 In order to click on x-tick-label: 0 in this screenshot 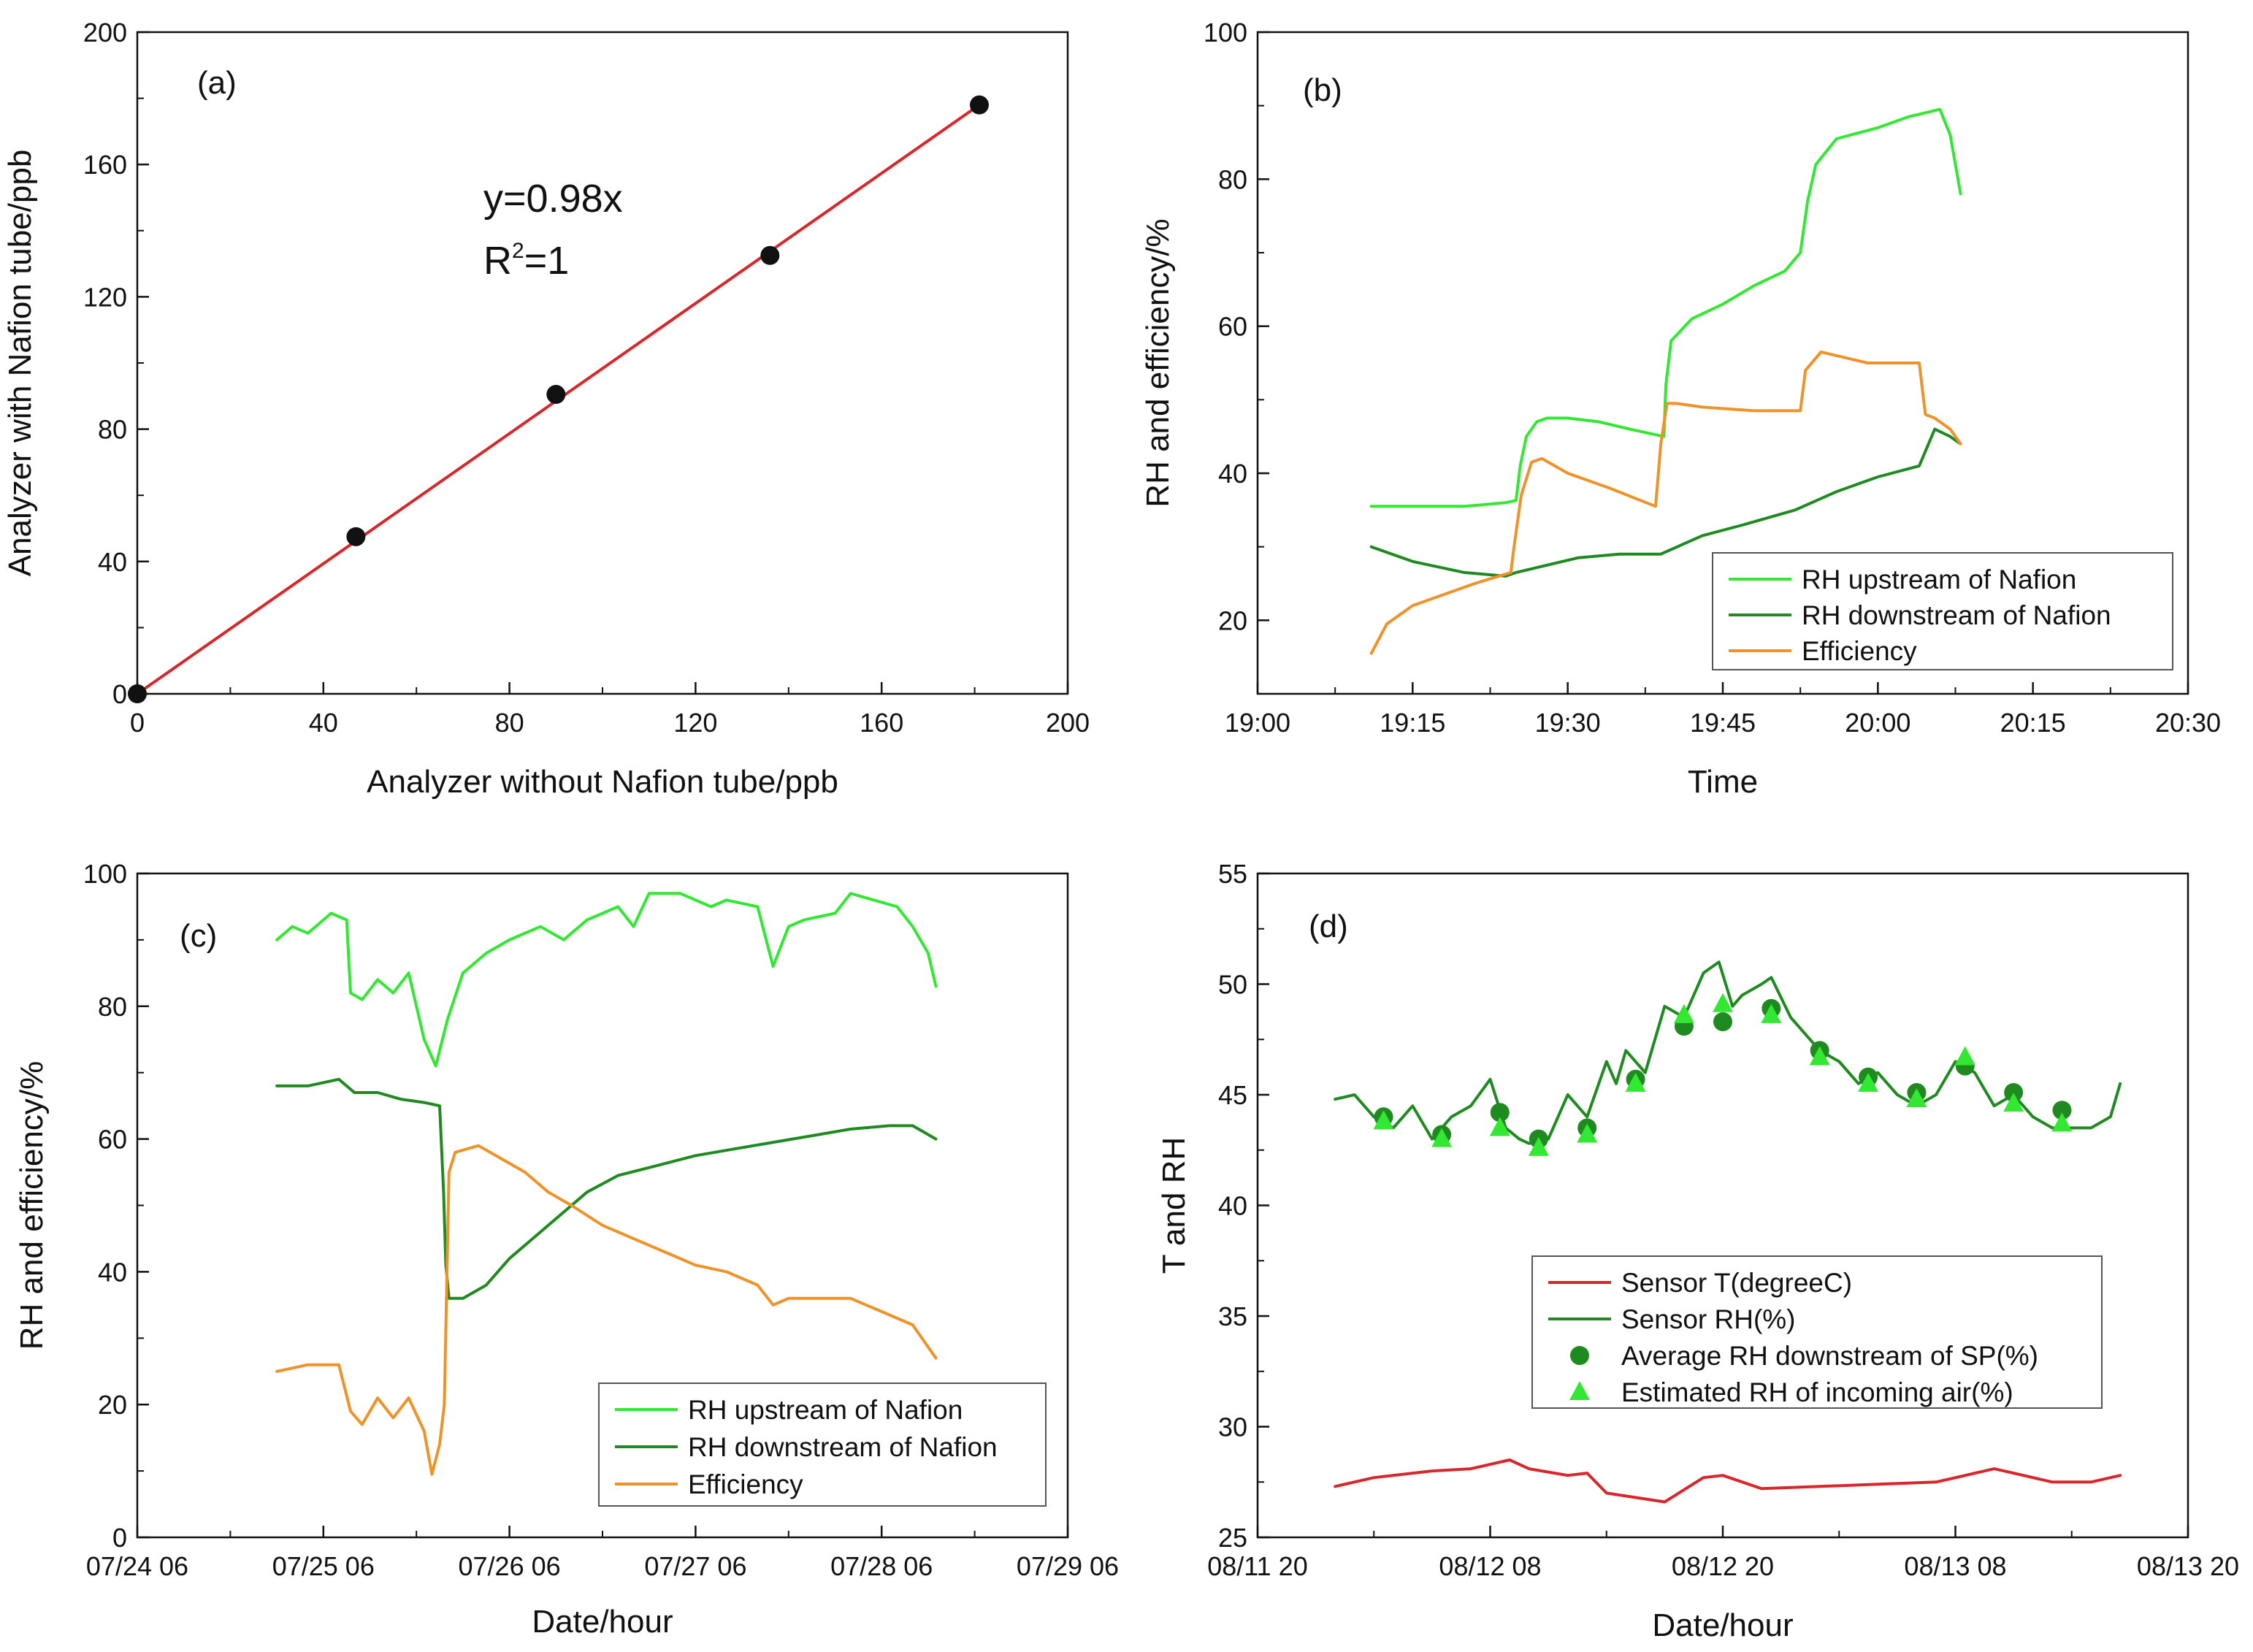, I will do `click(137, 723)`.